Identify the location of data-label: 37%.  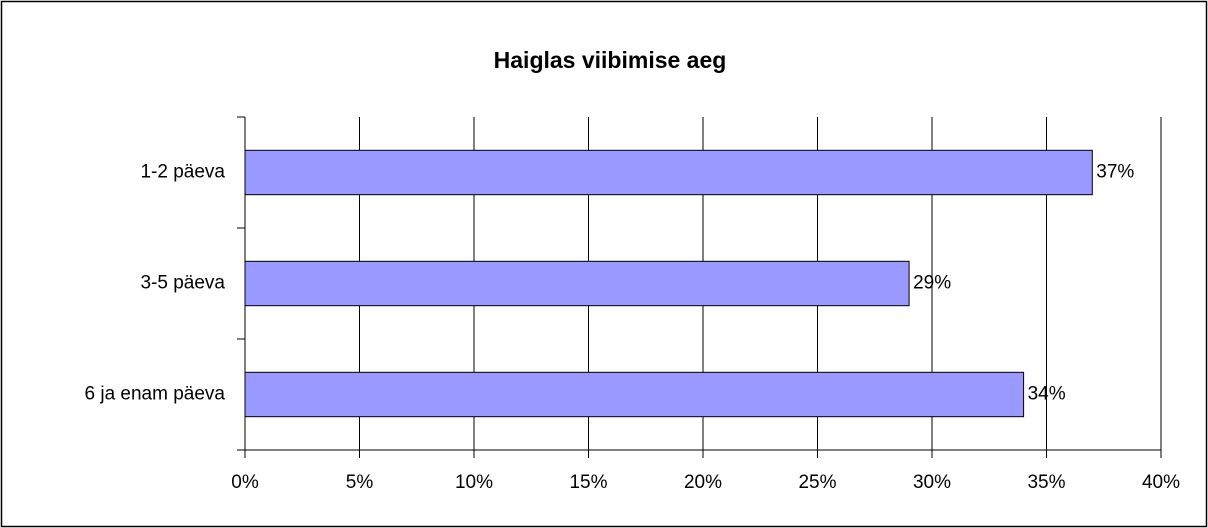
(1115, 172).